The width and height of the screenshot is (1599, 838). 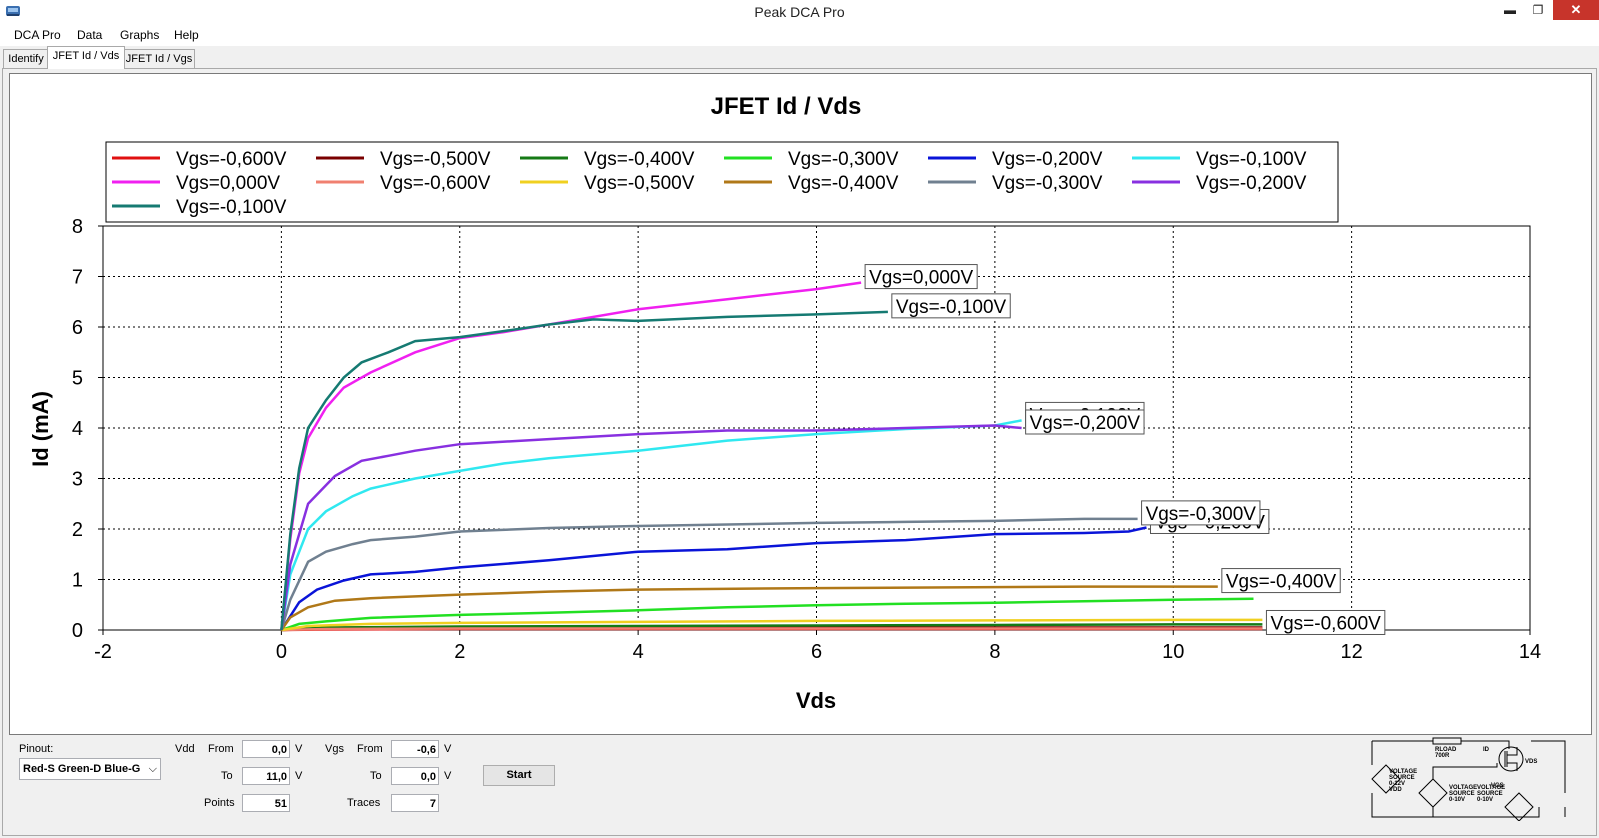 I want to click on y-axis-label: Id (mA), so click(x=40, y=429).